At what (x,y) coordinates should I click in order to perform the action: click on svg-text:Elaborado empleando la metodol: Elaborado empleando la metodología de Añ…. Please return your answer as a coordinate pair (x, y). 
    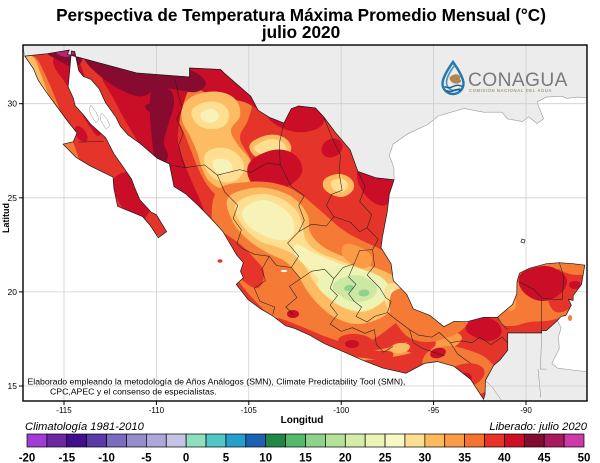
    Looking at the image, I should click on (217, 382).